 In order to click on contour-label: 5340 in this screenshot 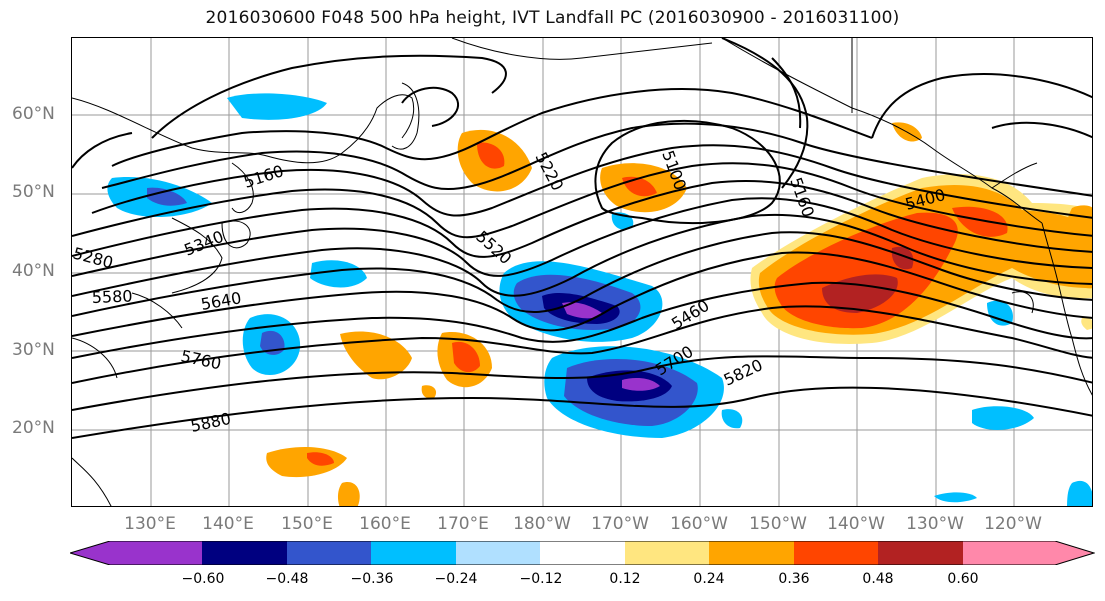, I will do `click(203, 243)`.